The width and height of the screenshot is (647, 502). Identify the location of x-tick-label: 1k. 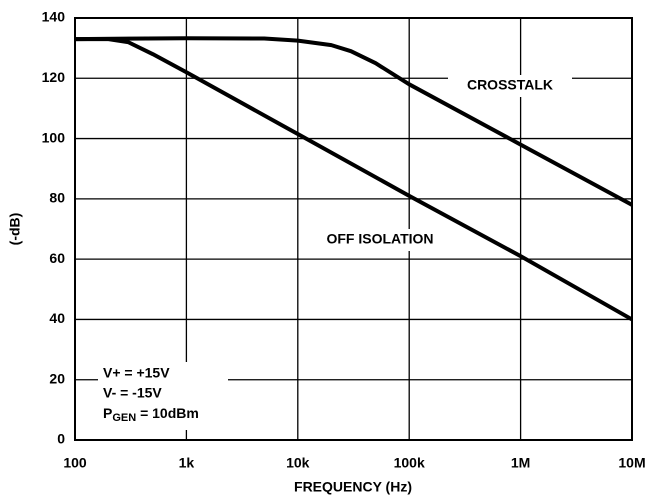
(187, 463).